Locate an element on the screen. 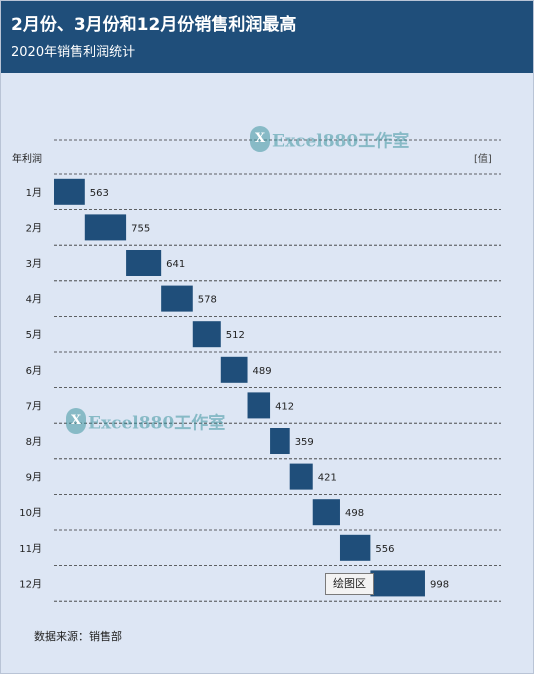 The width and height of the screenshot is (534, 691). category-label-2: 2月 is located at coordinates (34, 228).